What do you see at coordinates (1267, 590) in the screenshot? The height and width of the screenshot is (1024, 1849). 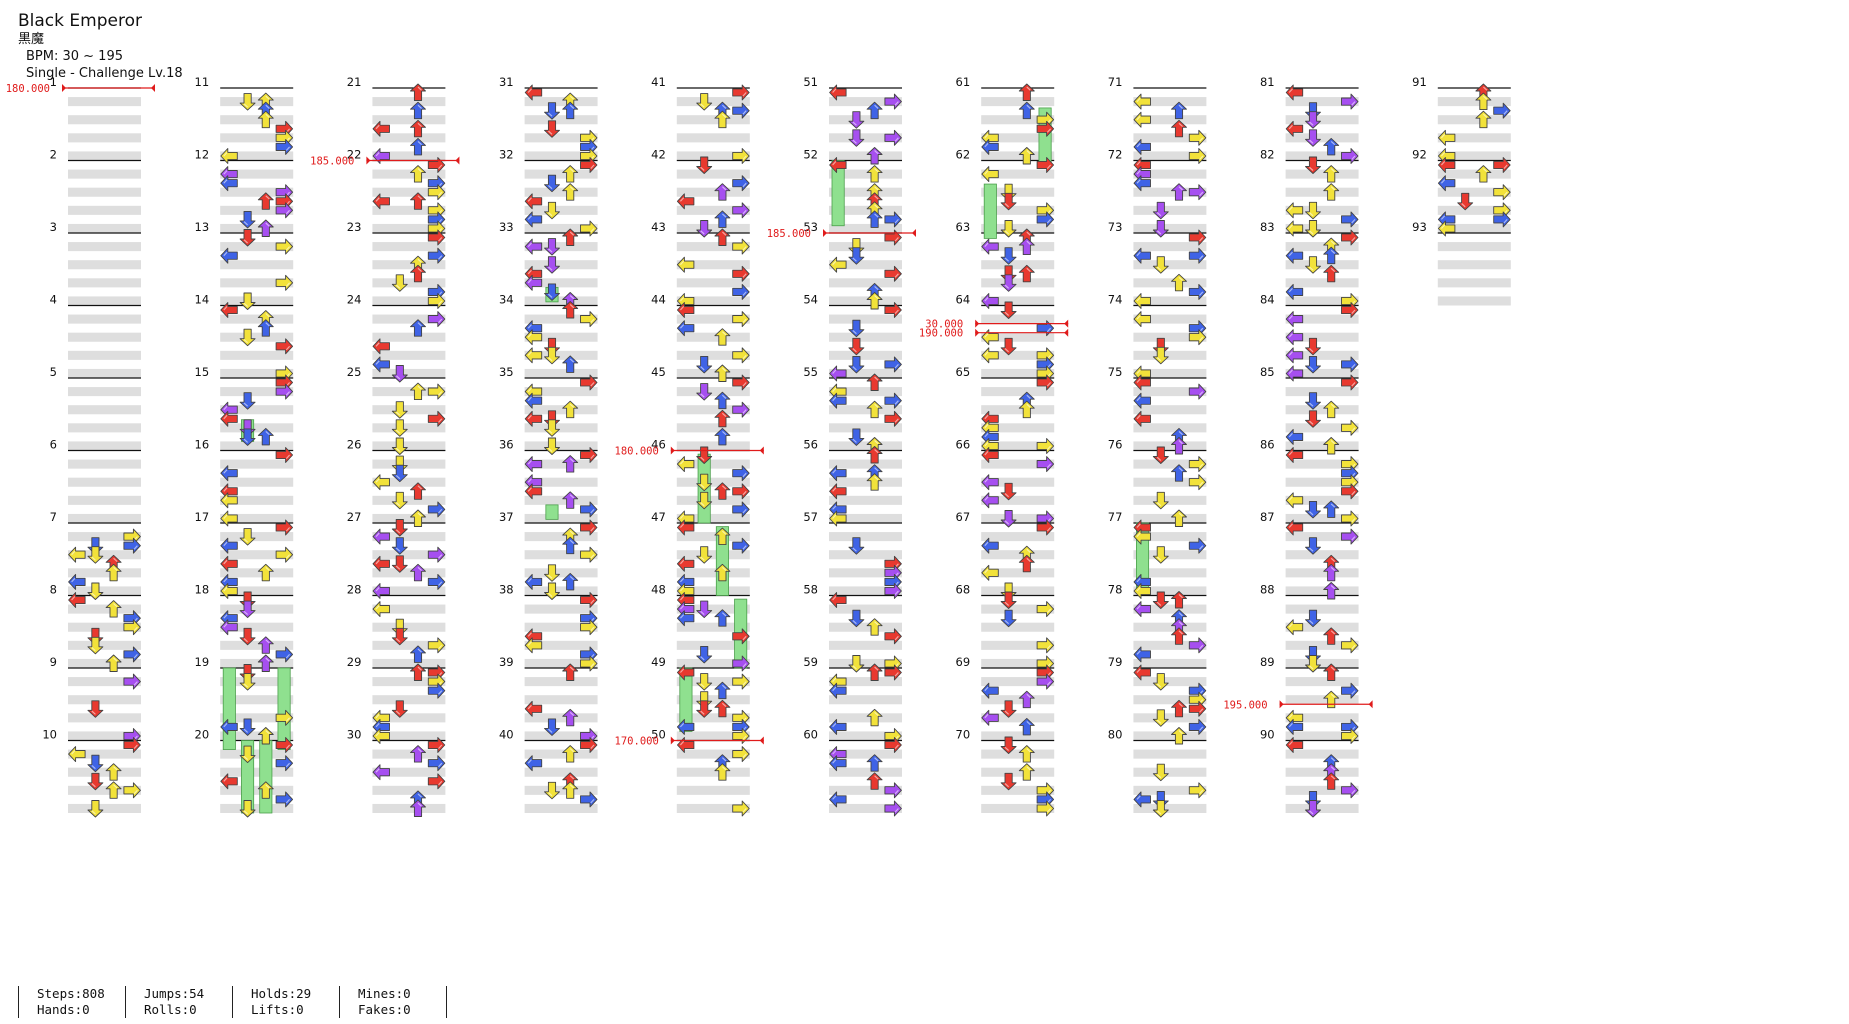 I see `measure-number: 88` at bounding box center [1267, 590].